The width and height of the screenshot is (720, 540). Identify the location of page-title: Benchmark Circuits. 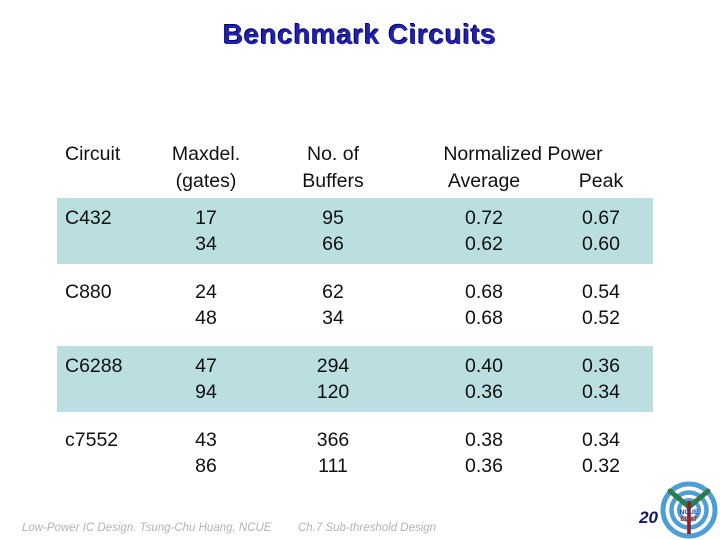
(360, 34).